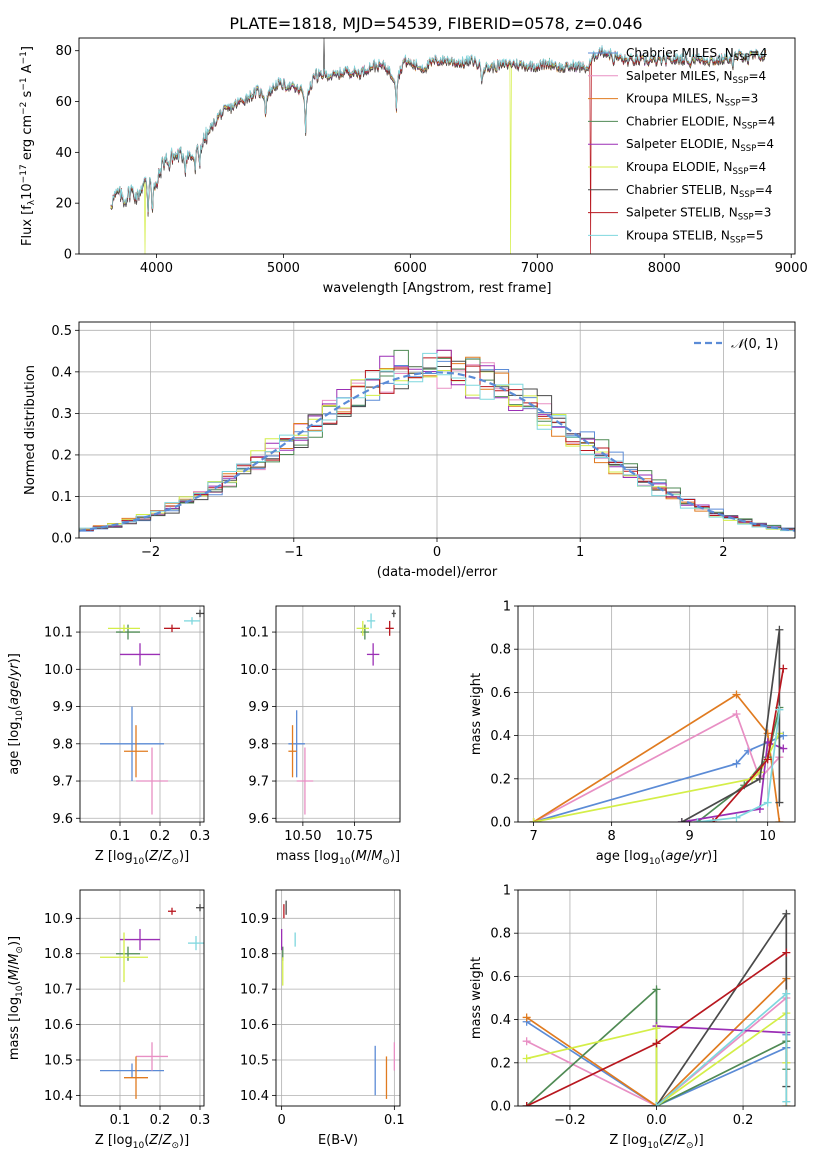 The image size is (819, 1170). Describe the element at coordinates (682, 213) in the screenshot. I see `legend-series-name: Salpeter STELIB, N` at that location.